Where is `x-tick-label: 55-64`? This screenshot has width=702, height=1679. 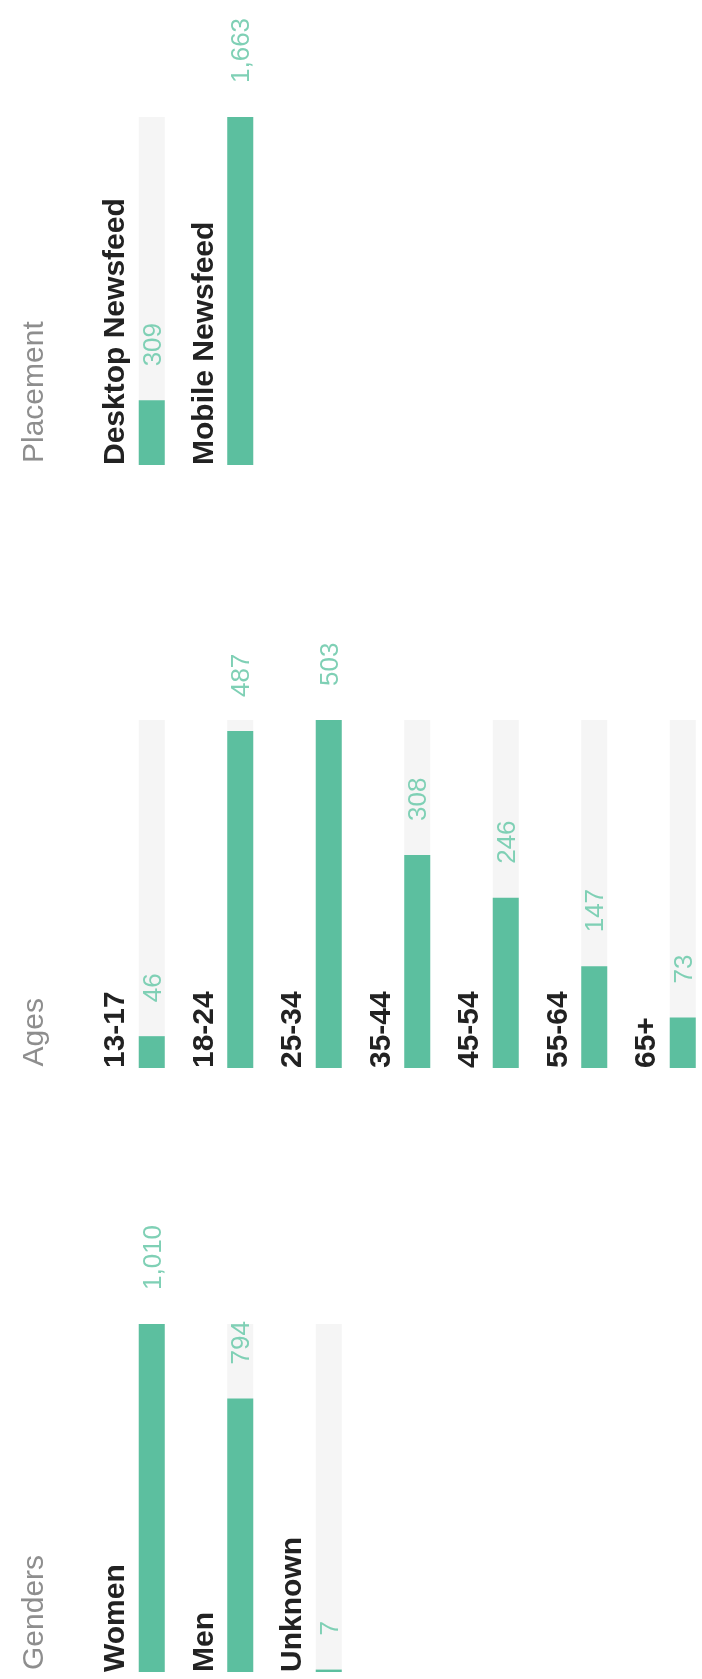
x-tick-label: 55-64 is located at coordinates (556, 1030).